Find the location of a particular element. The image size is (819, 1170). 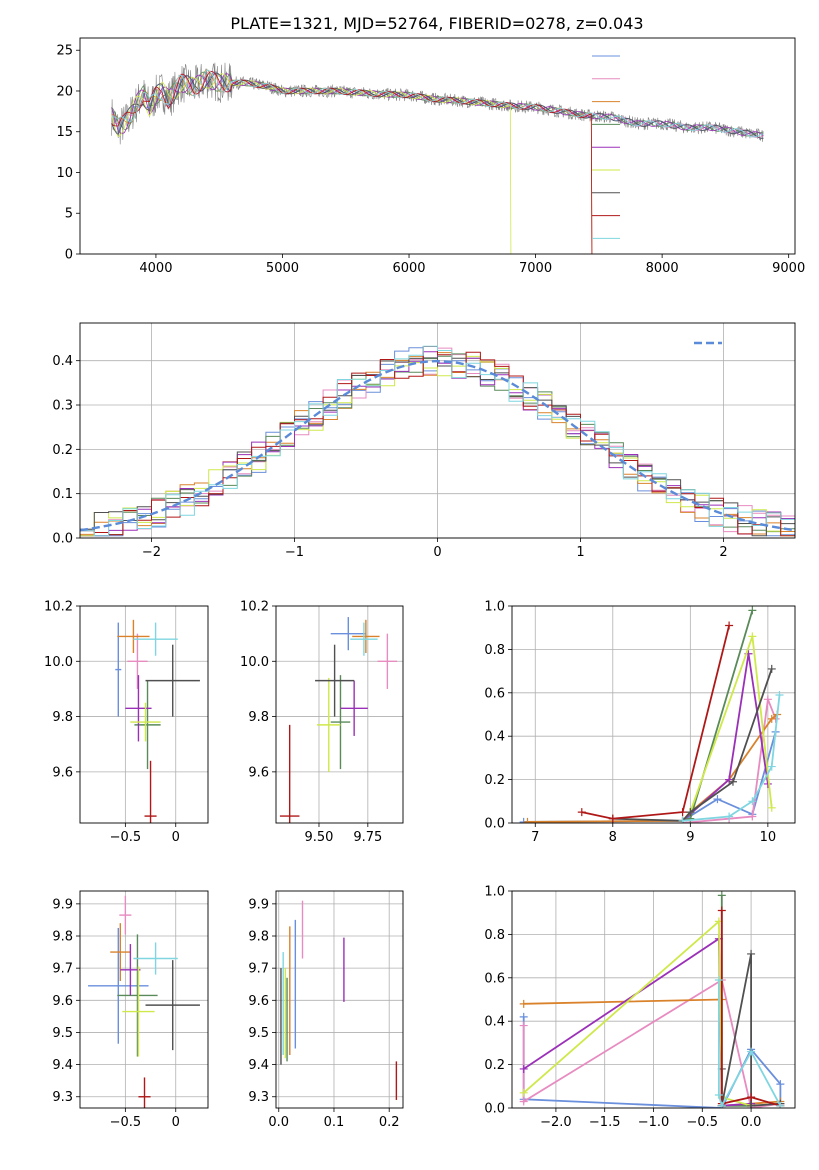

massweight_vs_age-frame is located at coordinates (653, 714).